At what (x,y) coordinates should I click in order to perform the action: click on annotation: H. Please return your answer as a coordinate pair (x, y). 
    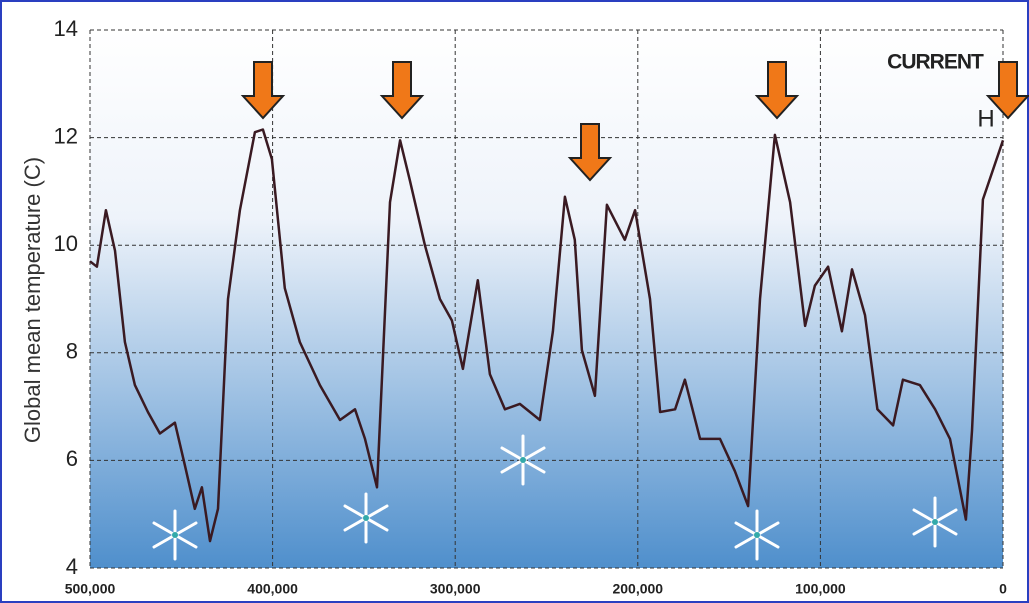
    Looking at the image, I should click on (985, 118).